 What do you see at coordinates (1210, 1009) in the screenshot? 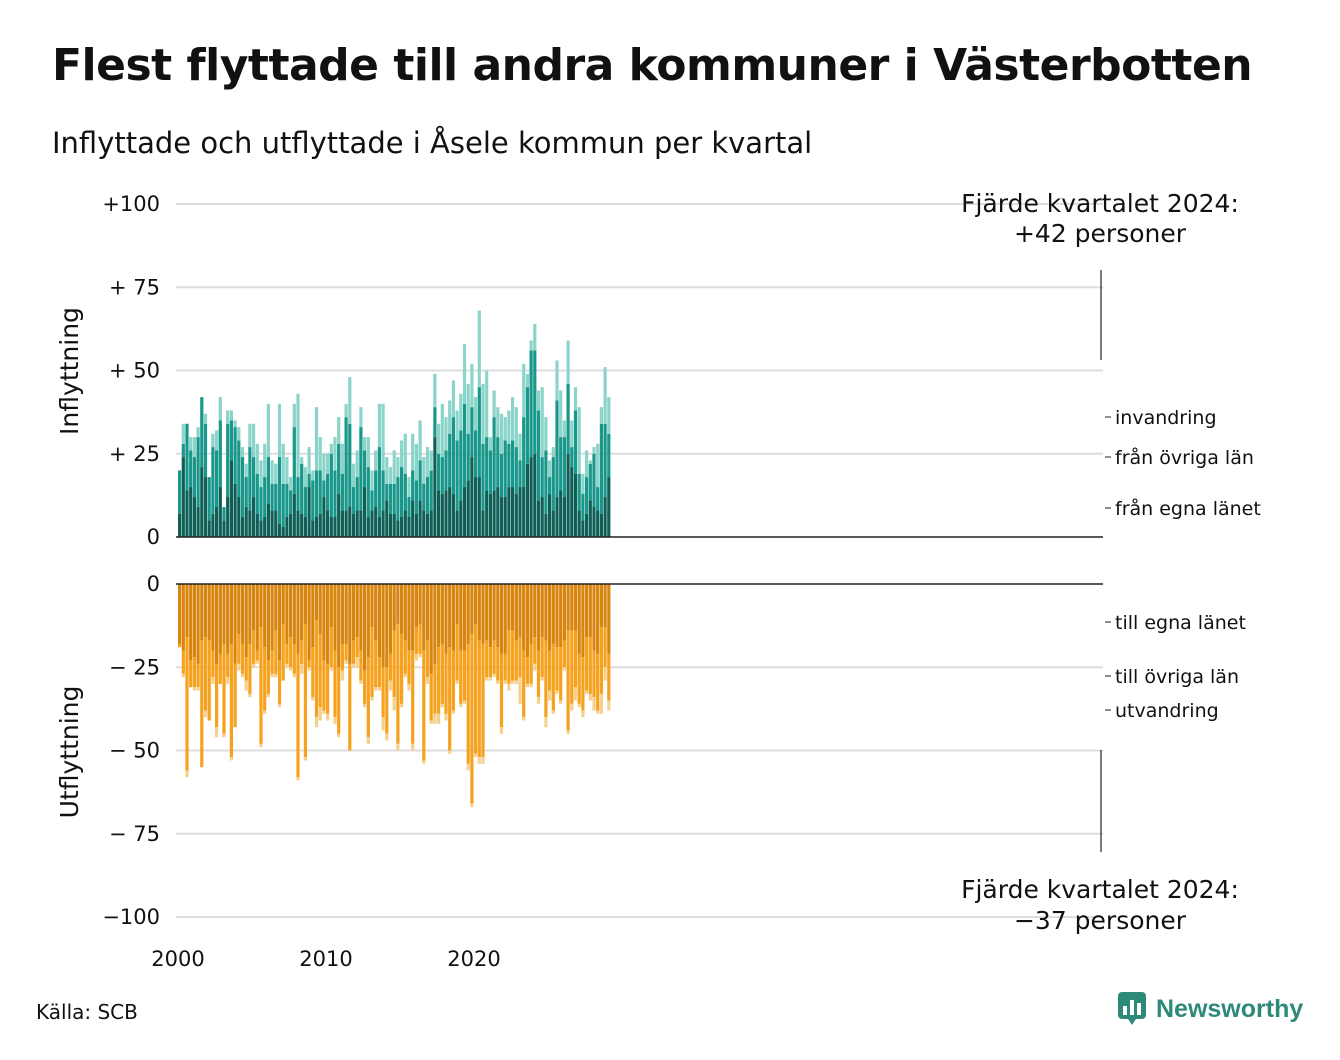
I see `brand-logo: Newsworthy` at bounding box center [1210, 1009].